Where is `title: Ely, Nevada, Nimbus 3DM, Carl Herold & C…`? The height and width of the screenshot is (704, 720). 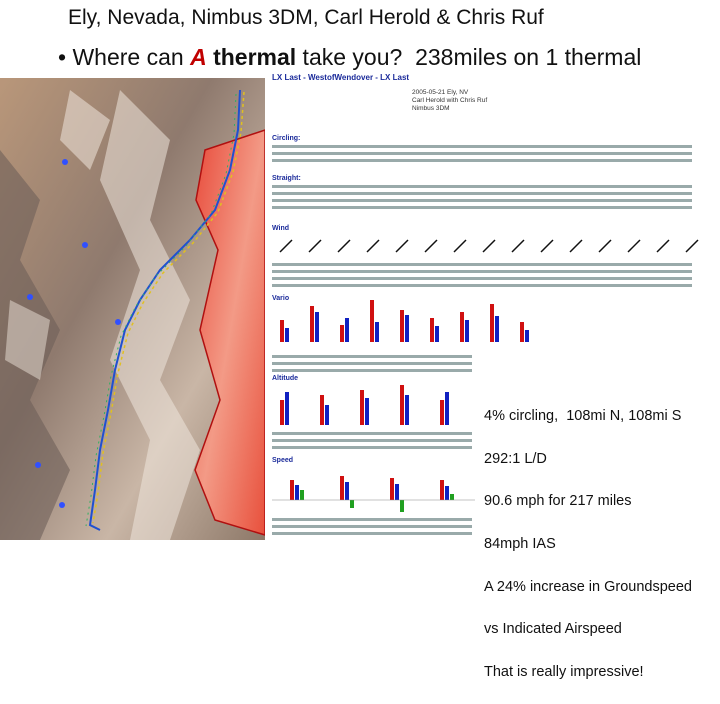
title: Ely, Nevada, Nimbus 3DM, Carl Herold & C… is located at coordinates (306, 17).